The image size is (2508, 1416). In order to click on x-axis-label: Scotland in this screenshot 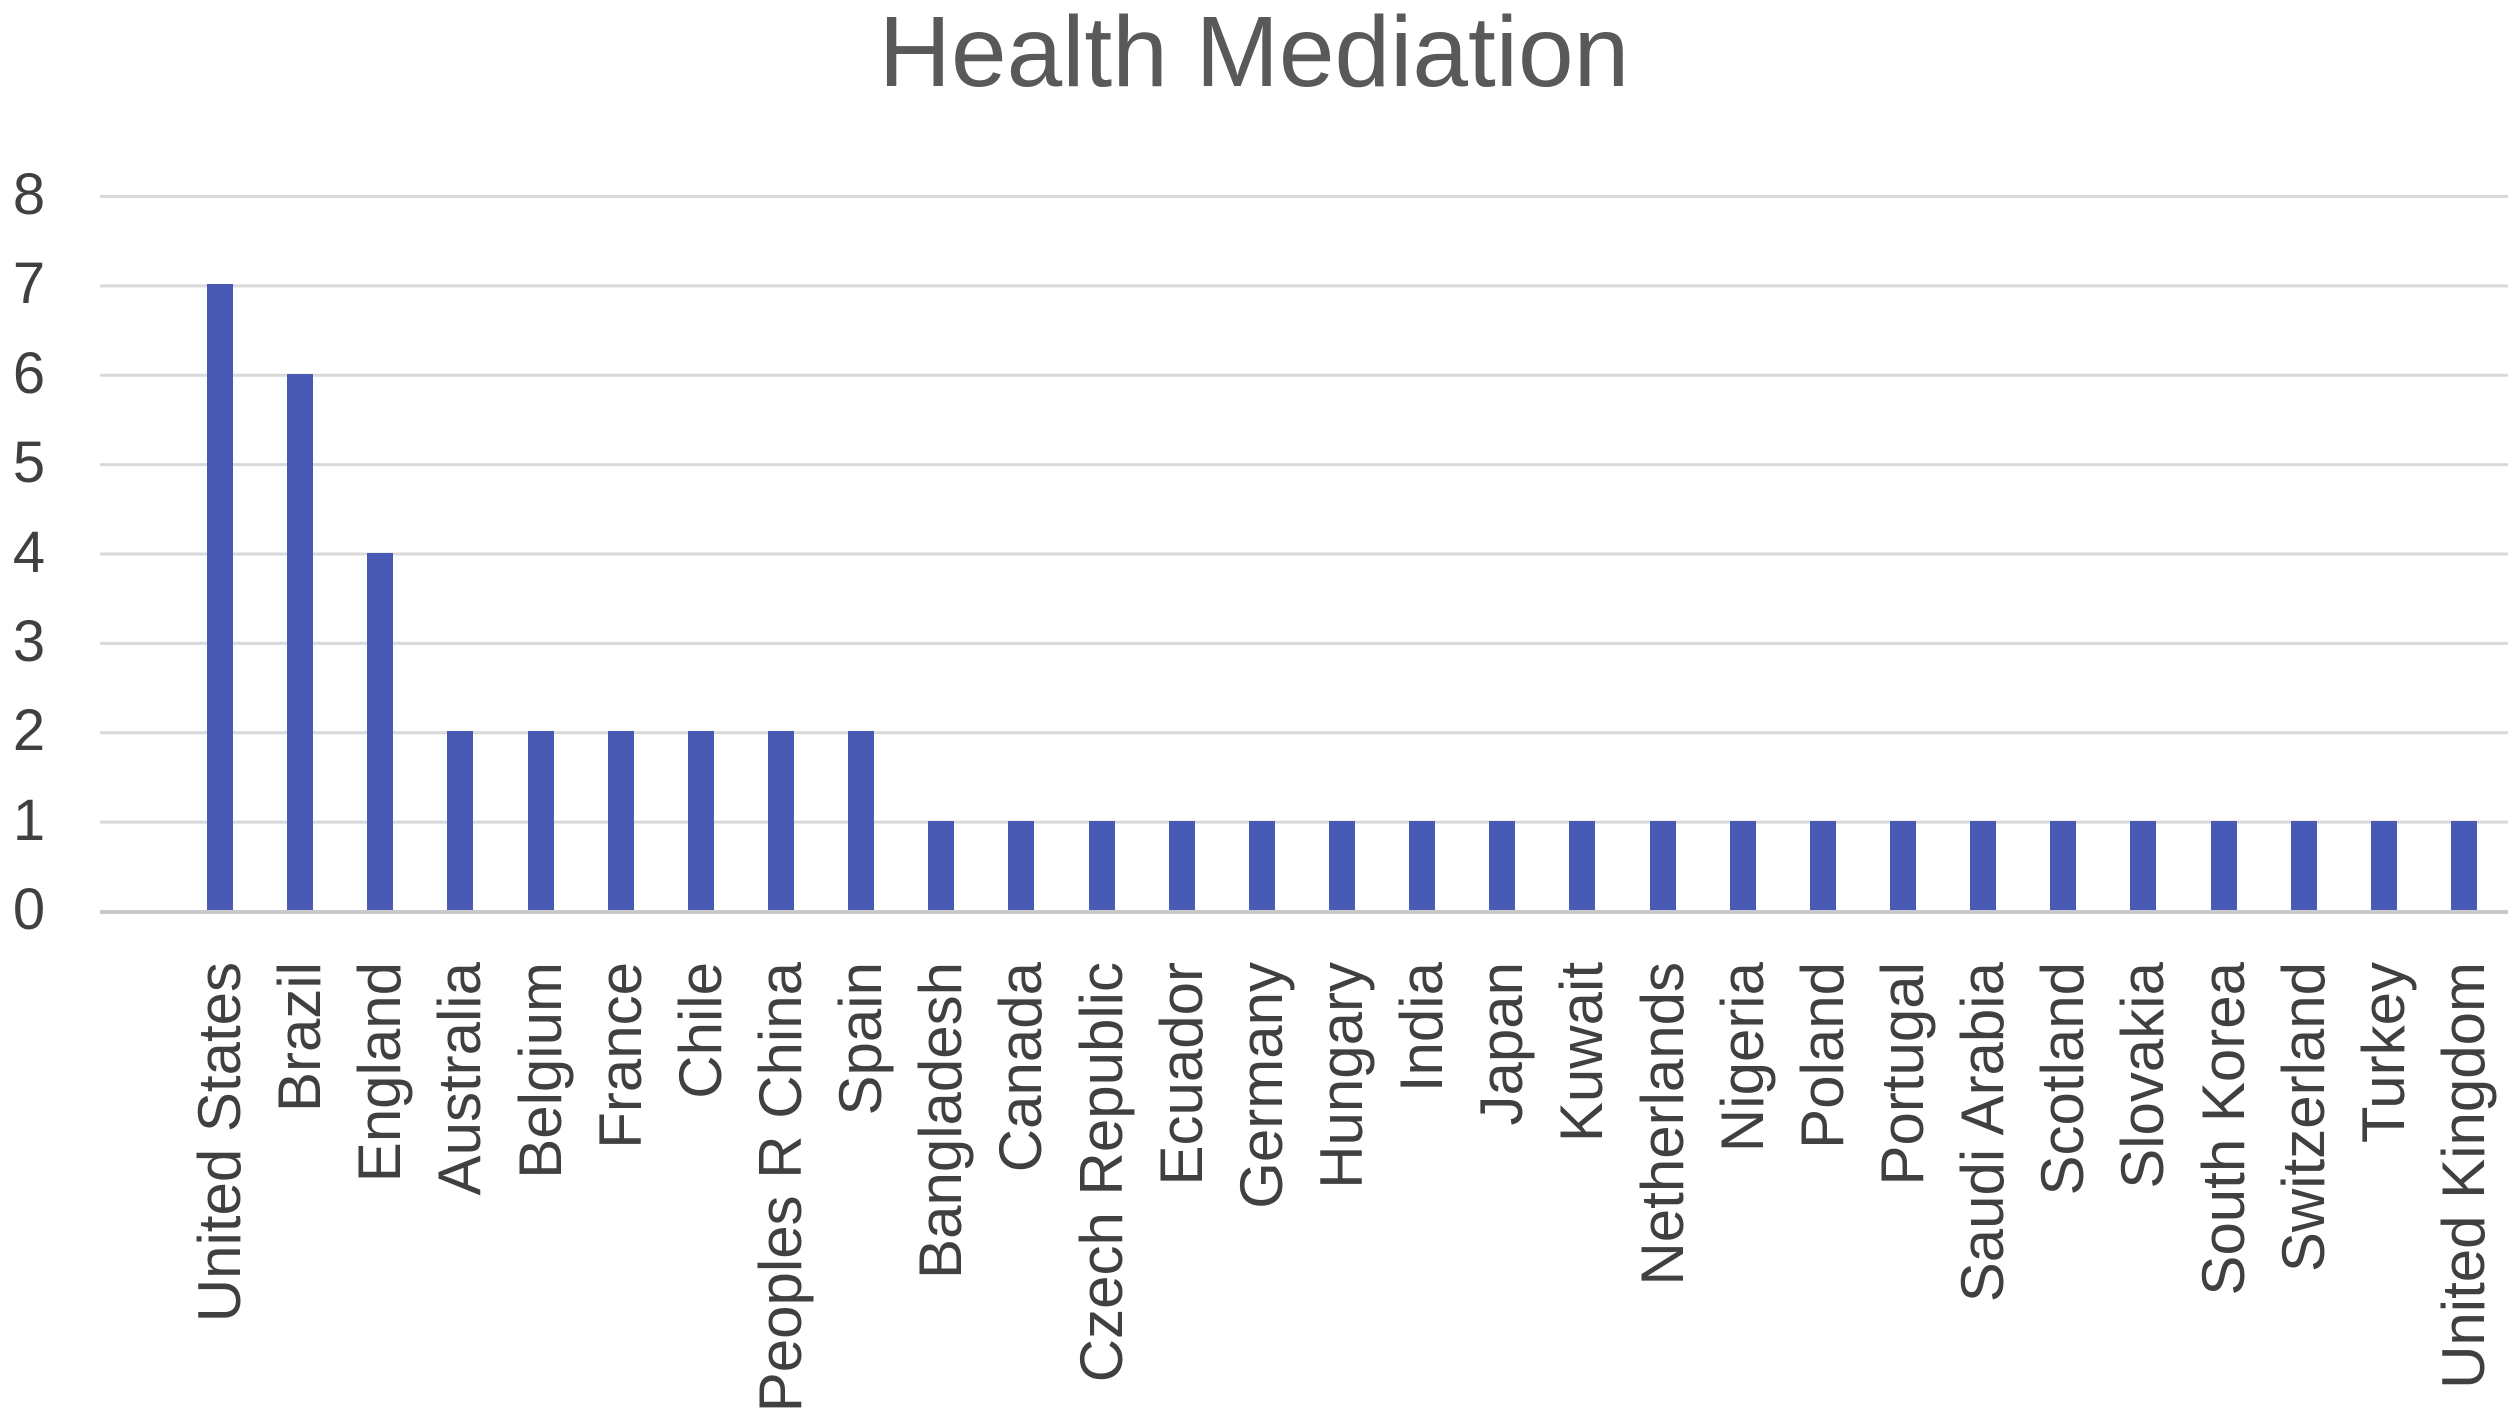, I will do `click(2063, 1079)`.